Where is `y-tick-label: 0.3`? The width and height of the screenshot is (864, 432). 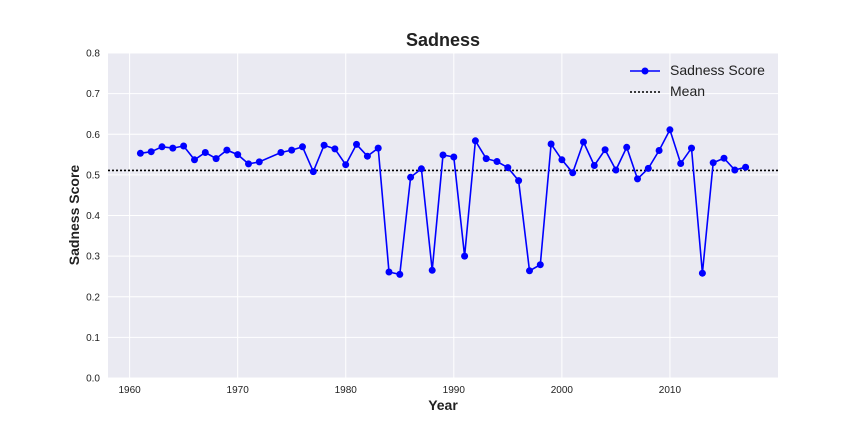 y-tick-label: 0.3 is located at coordinates (93, 257).